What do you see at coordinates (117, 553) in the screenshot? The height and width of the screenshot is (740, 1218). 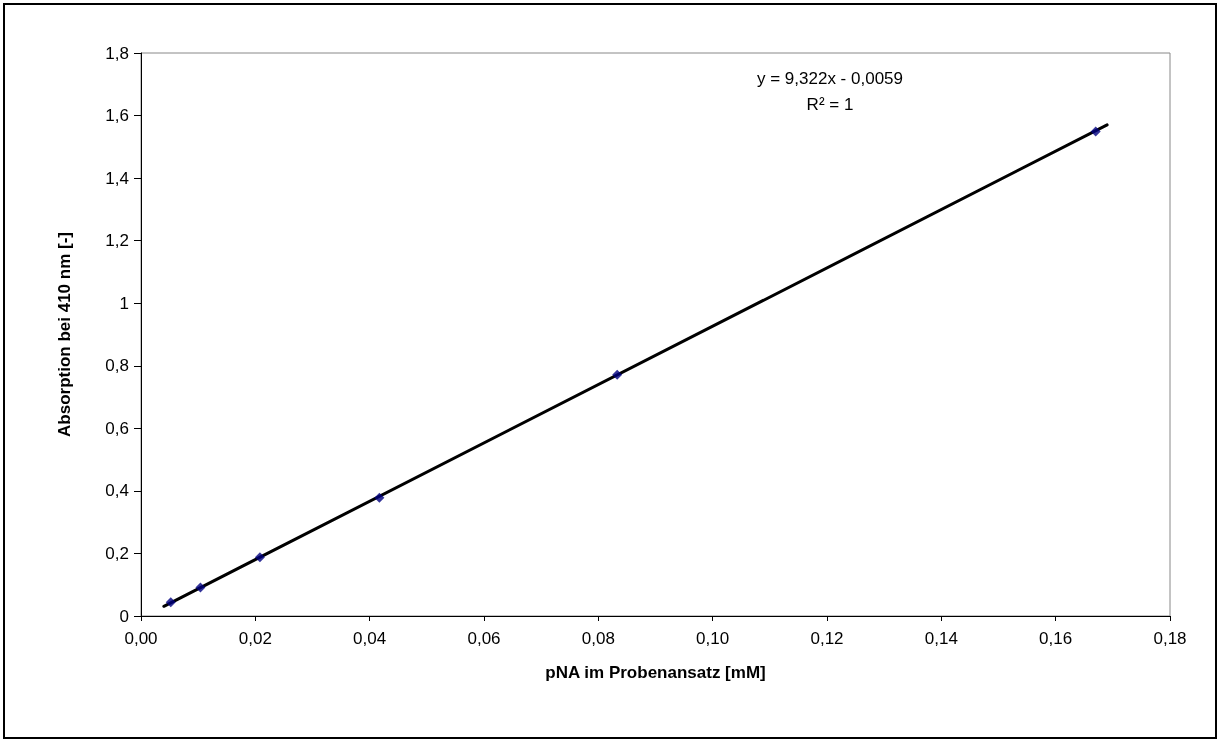 I see `y-tick-label: 0,2` at bounding box center [117, 553].